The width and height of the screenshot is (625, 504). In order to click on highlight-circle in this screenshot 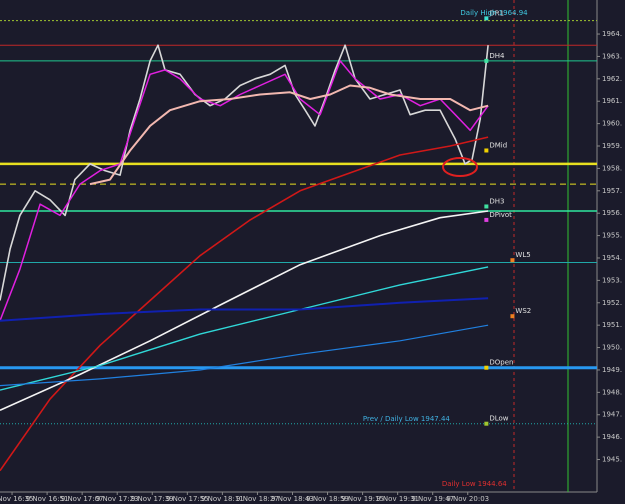, I will do `click(460, 167)`.